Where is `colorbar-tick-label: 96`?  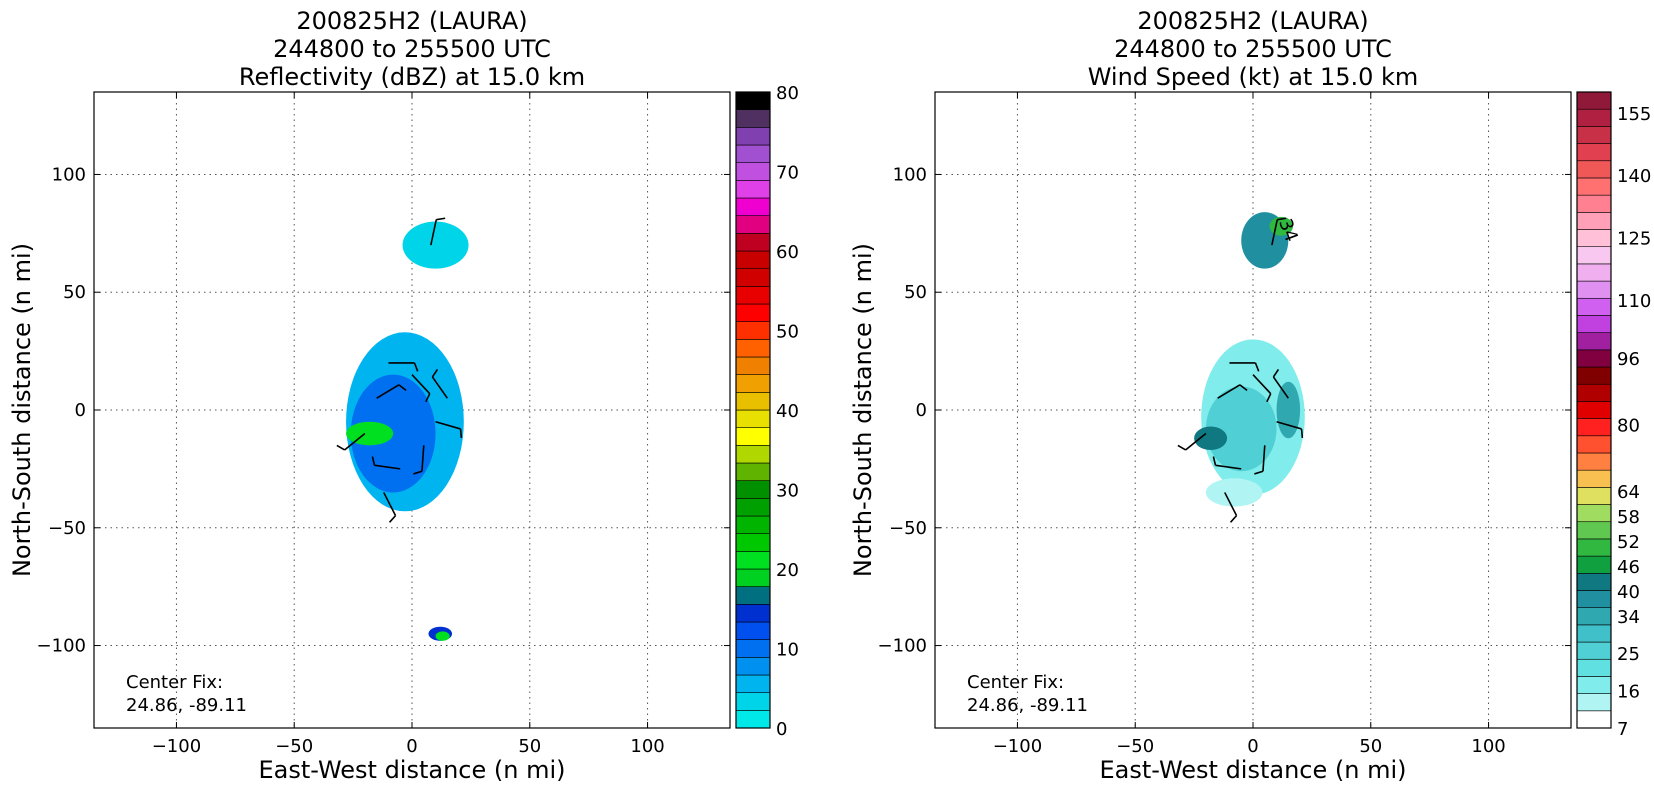
colorbar-tick-label: 96 is located at coordinates (1628, 359).